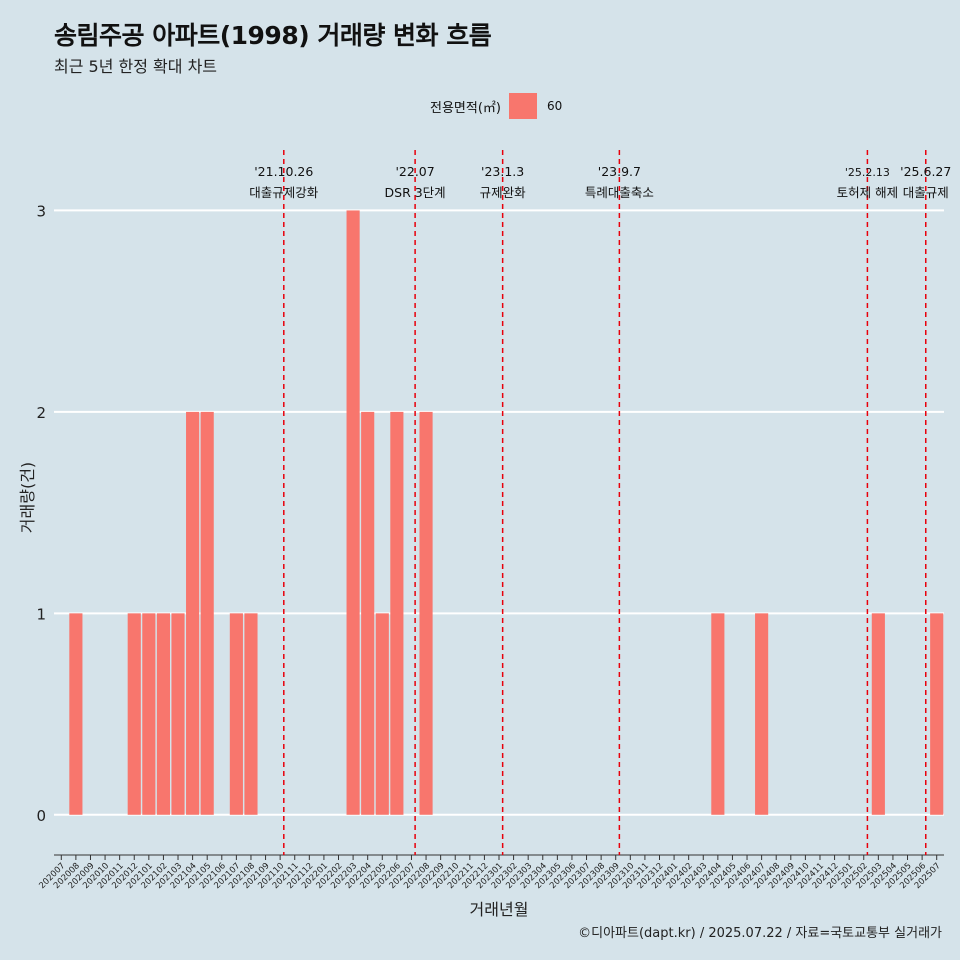 Image resolution: width=960 pixels, height=960 pixels. What do you see at coordinates (619, 192) in the screenshot?
I see `event-label: 특례대출축소` at bounding box center [619, 192].